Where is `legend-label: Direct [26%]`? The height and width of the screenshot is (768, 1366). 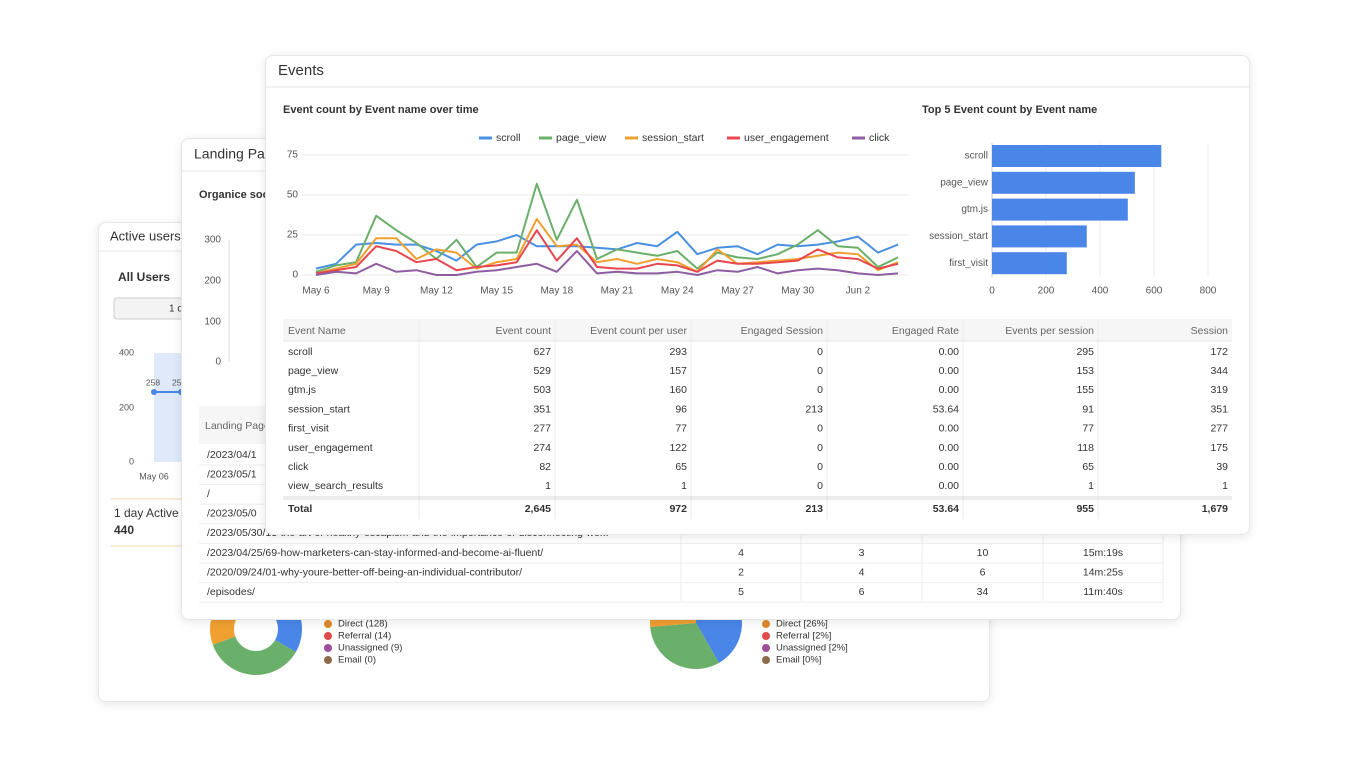 legend-label: Direct [26%] is located at coordinates (802, 624).